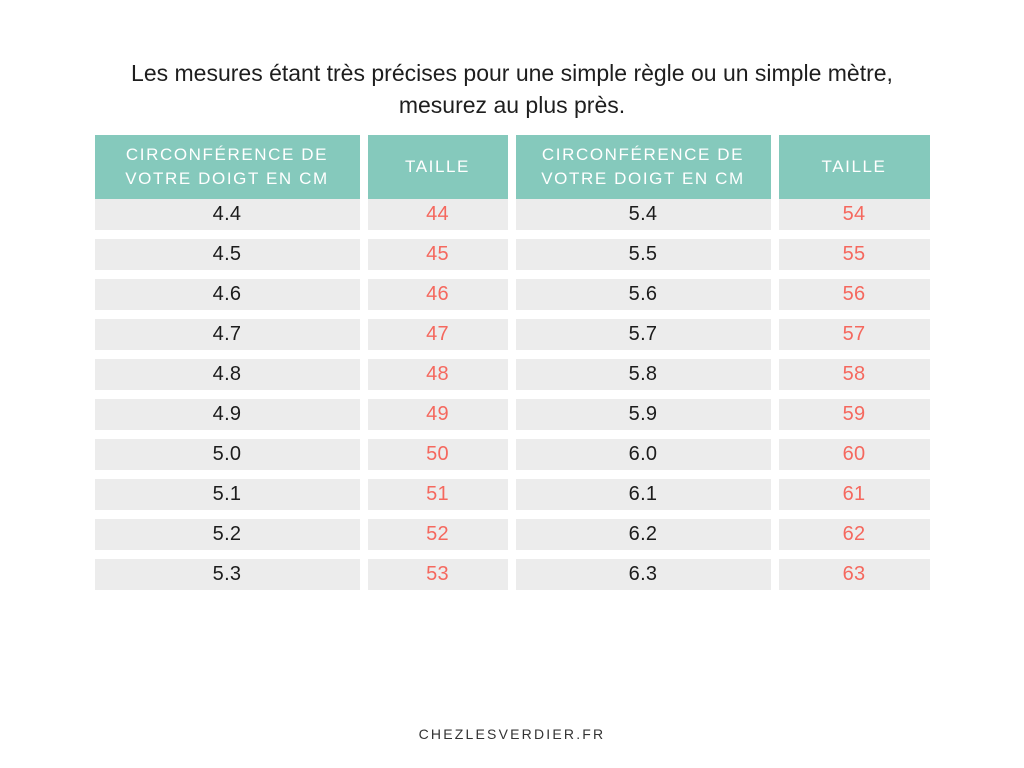 The width and height of the screenshot is (1024, 768). What do you see at coordinates (512, 254) in the screenshot?
I see `table-row: 4.5 45 5.5 55` at bounding box center [512, 254].